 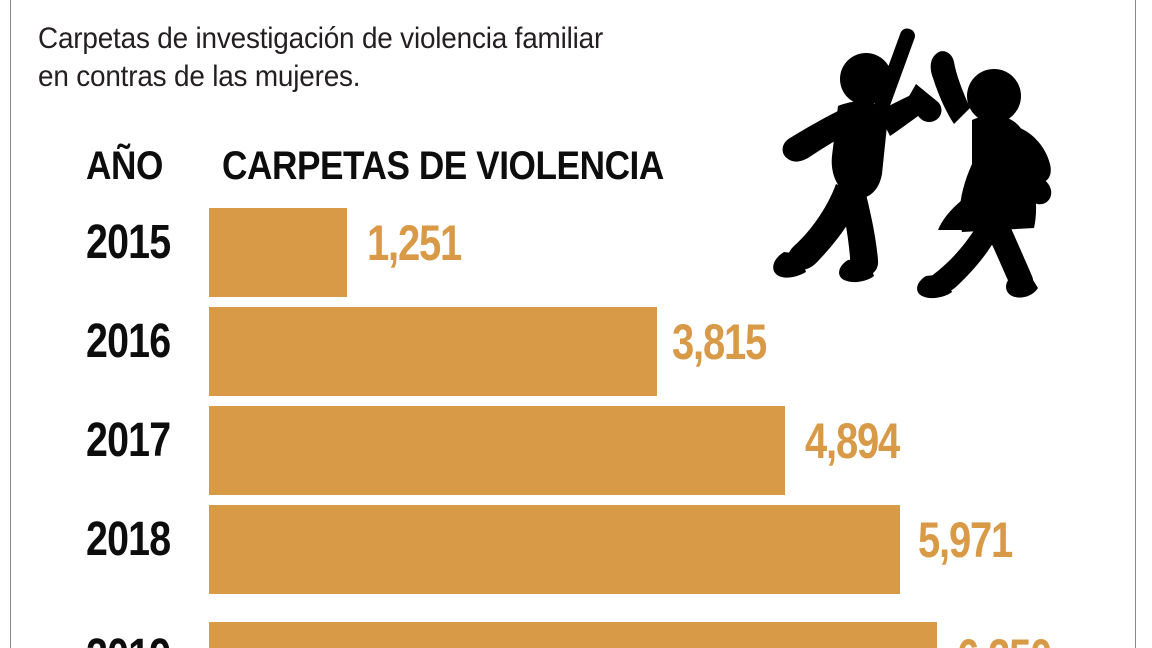 I want to click on row-year-label: 2019, so click(x=135, y=638).